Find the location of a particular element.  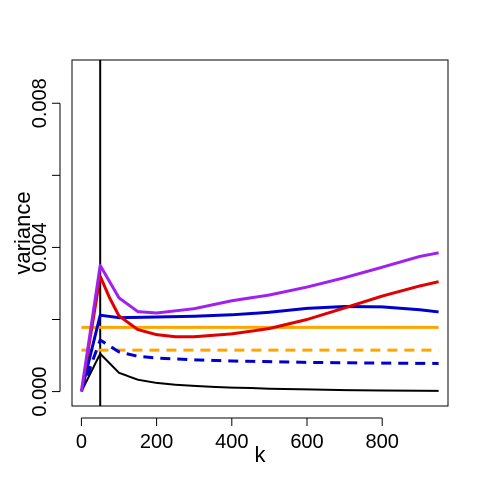

y-tick-label: 0.000 is located at coordinates (40, 392).